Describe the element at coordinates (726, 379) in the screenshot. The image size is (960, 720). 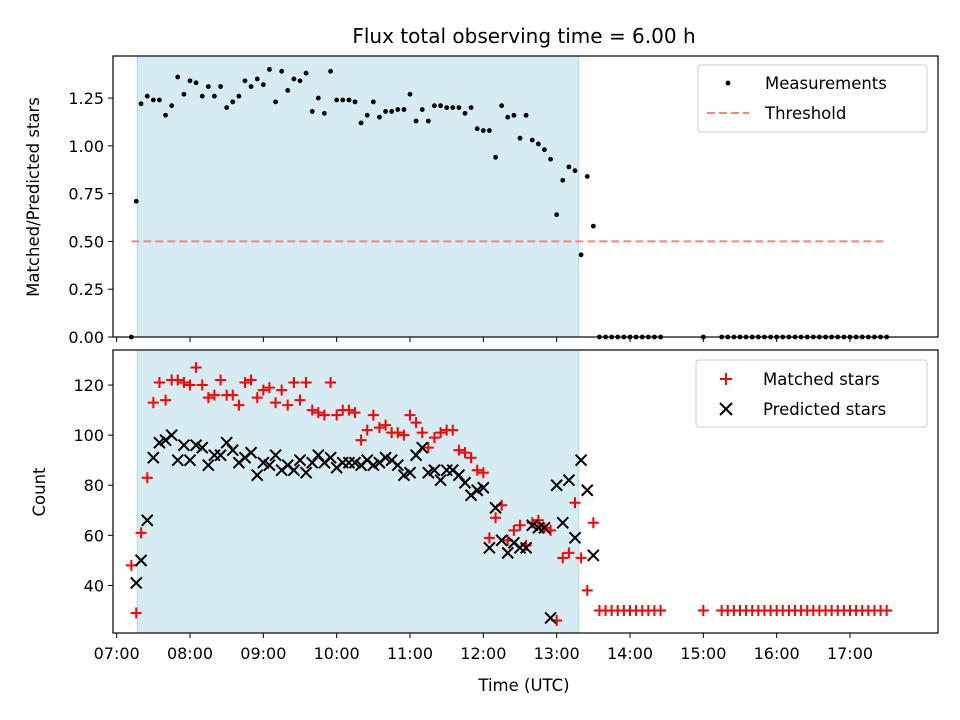
I see `legend-matched-marker` at that location.